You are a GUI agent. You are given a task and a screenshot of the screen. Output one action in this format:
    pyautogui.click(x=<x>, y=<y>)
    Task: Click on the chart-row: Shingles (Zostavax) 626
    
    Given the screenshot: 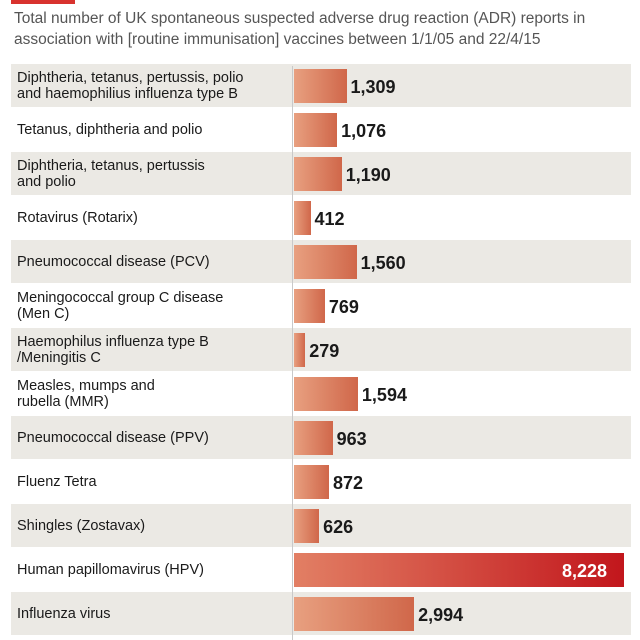 What is the action you would take?
    pyautogui.click(x=321, y=525)
    